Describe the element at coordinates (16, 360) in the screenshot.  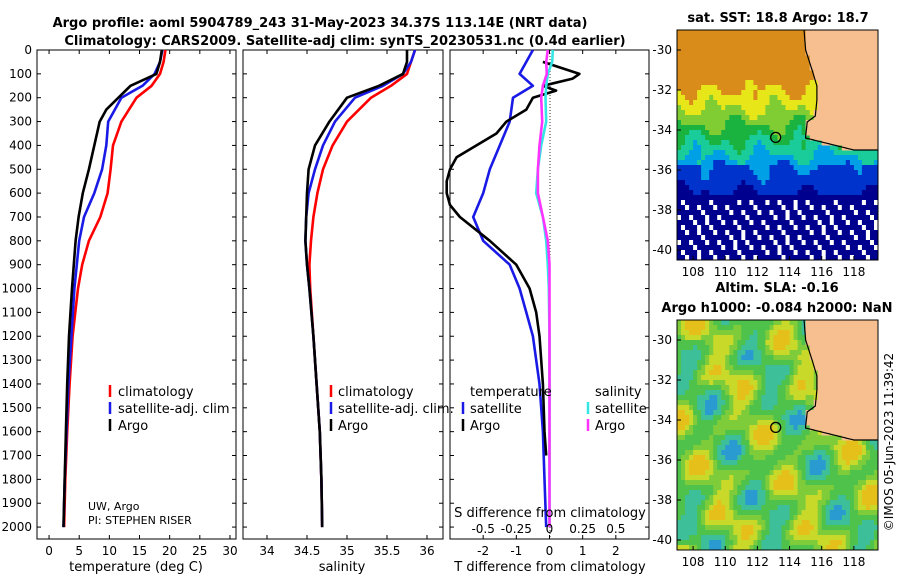
I see `depth-tick-label: 1300` at that location.